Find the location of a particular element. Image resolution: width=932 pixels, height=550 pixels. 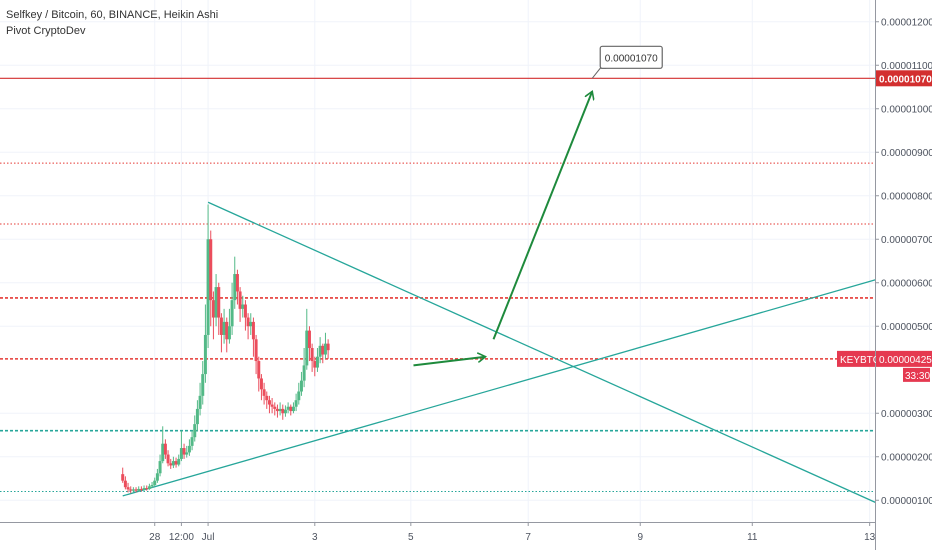

time-axis: 28 12:00 Jul 3 5 7 9 11 13 is located at coordinates (438, 536).